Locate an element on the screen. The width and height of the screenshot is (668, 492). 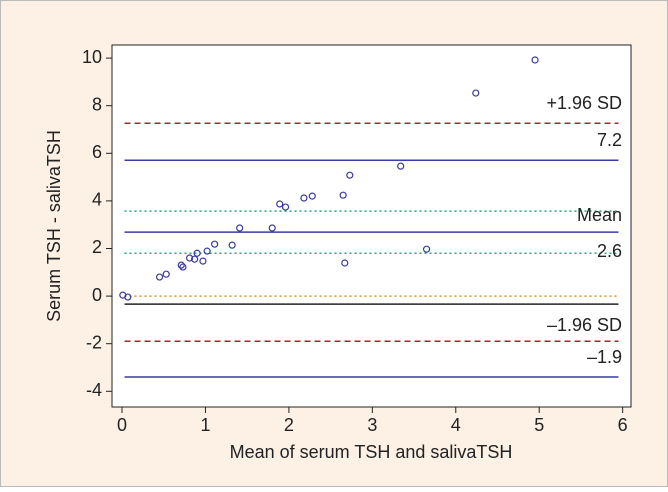
x-tick-label: 2 is located at coordinates (289, 425).